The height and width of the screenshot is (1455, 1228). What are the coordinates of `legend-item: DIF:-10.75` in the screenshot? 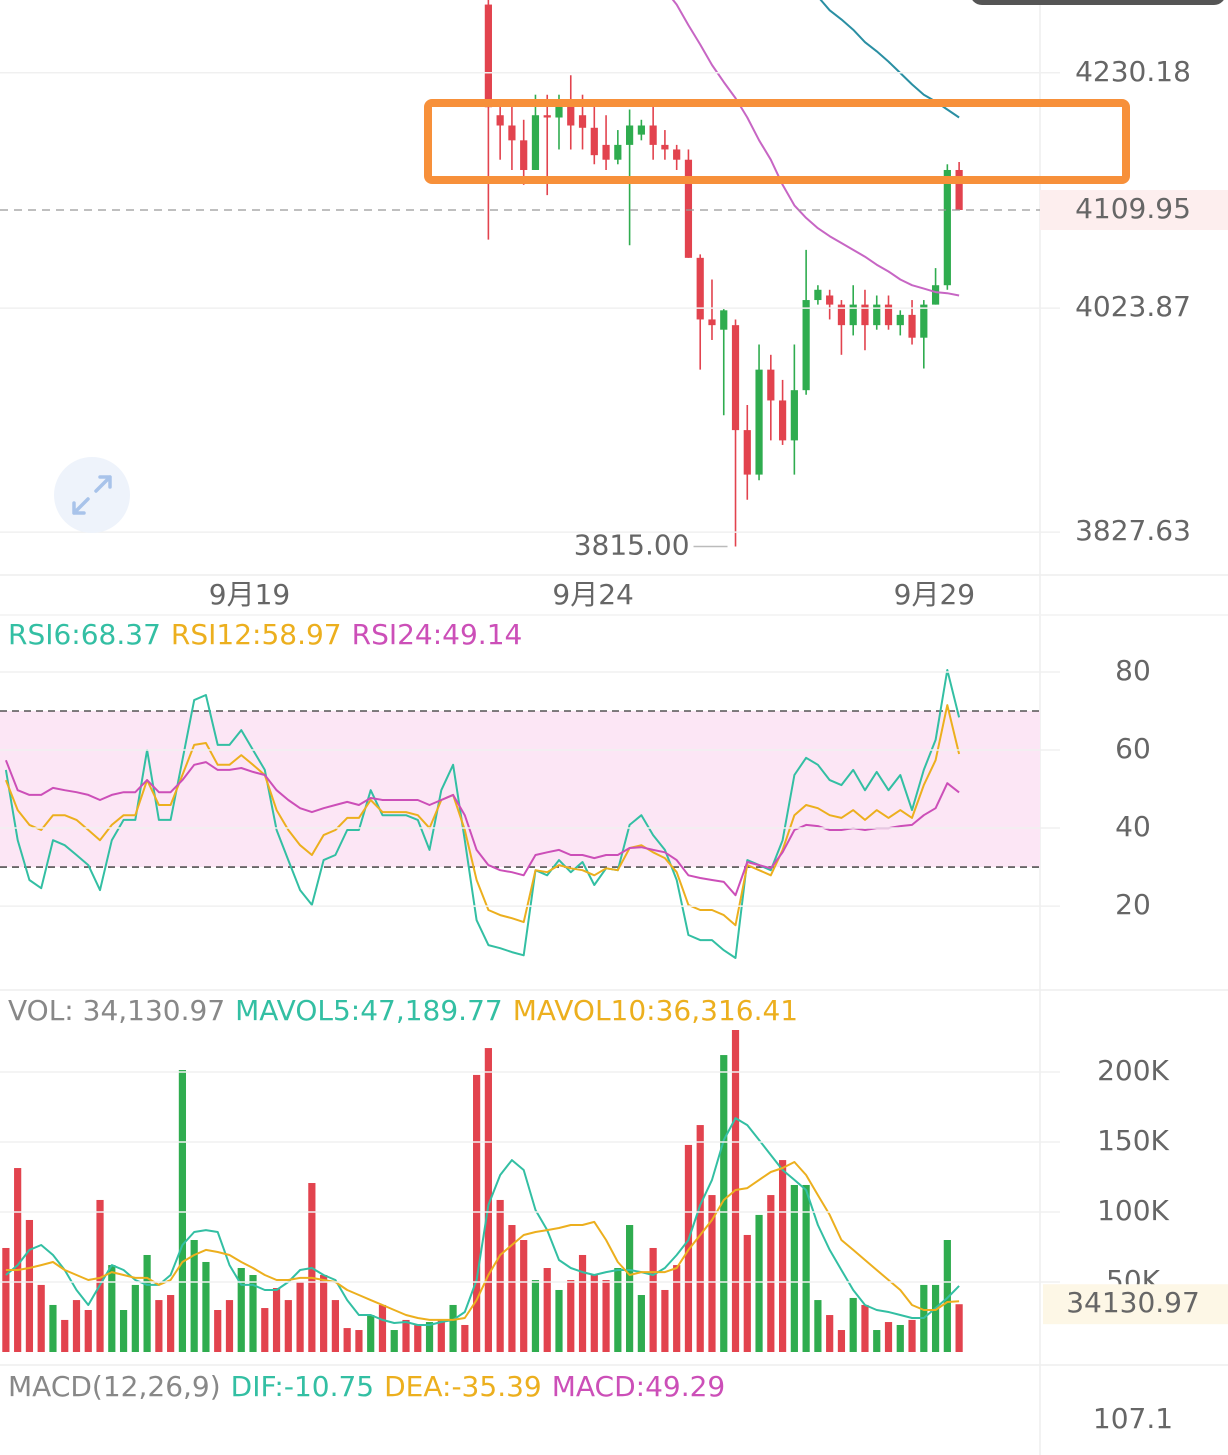 It's located at (302, 1386).